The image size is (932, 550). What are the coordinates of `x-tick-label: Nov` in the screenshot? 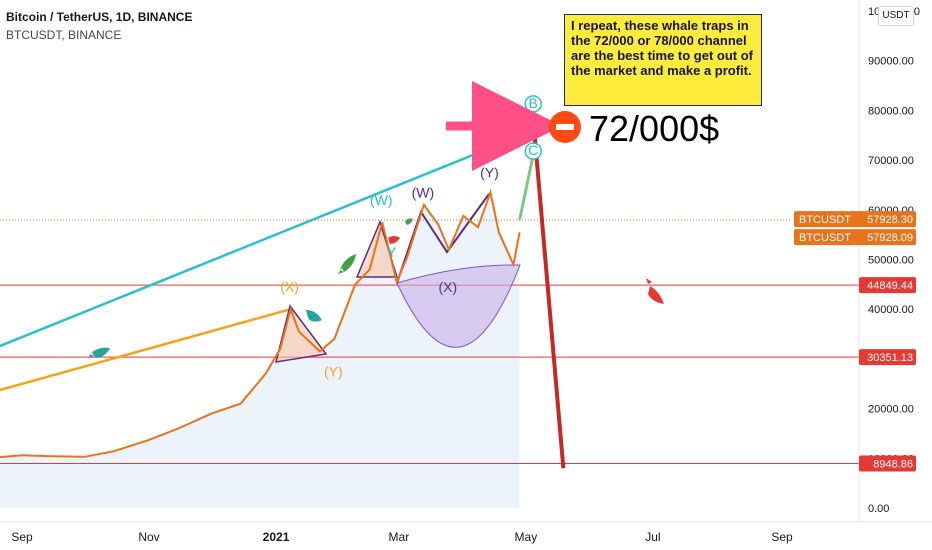 It's located at (148, 537).